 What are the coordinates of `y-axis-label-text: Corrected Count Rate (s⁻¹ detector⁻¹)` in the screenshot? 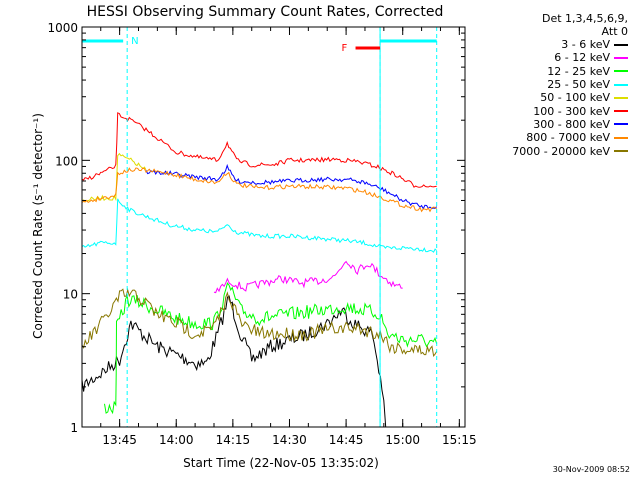 It's located at (38, 226).